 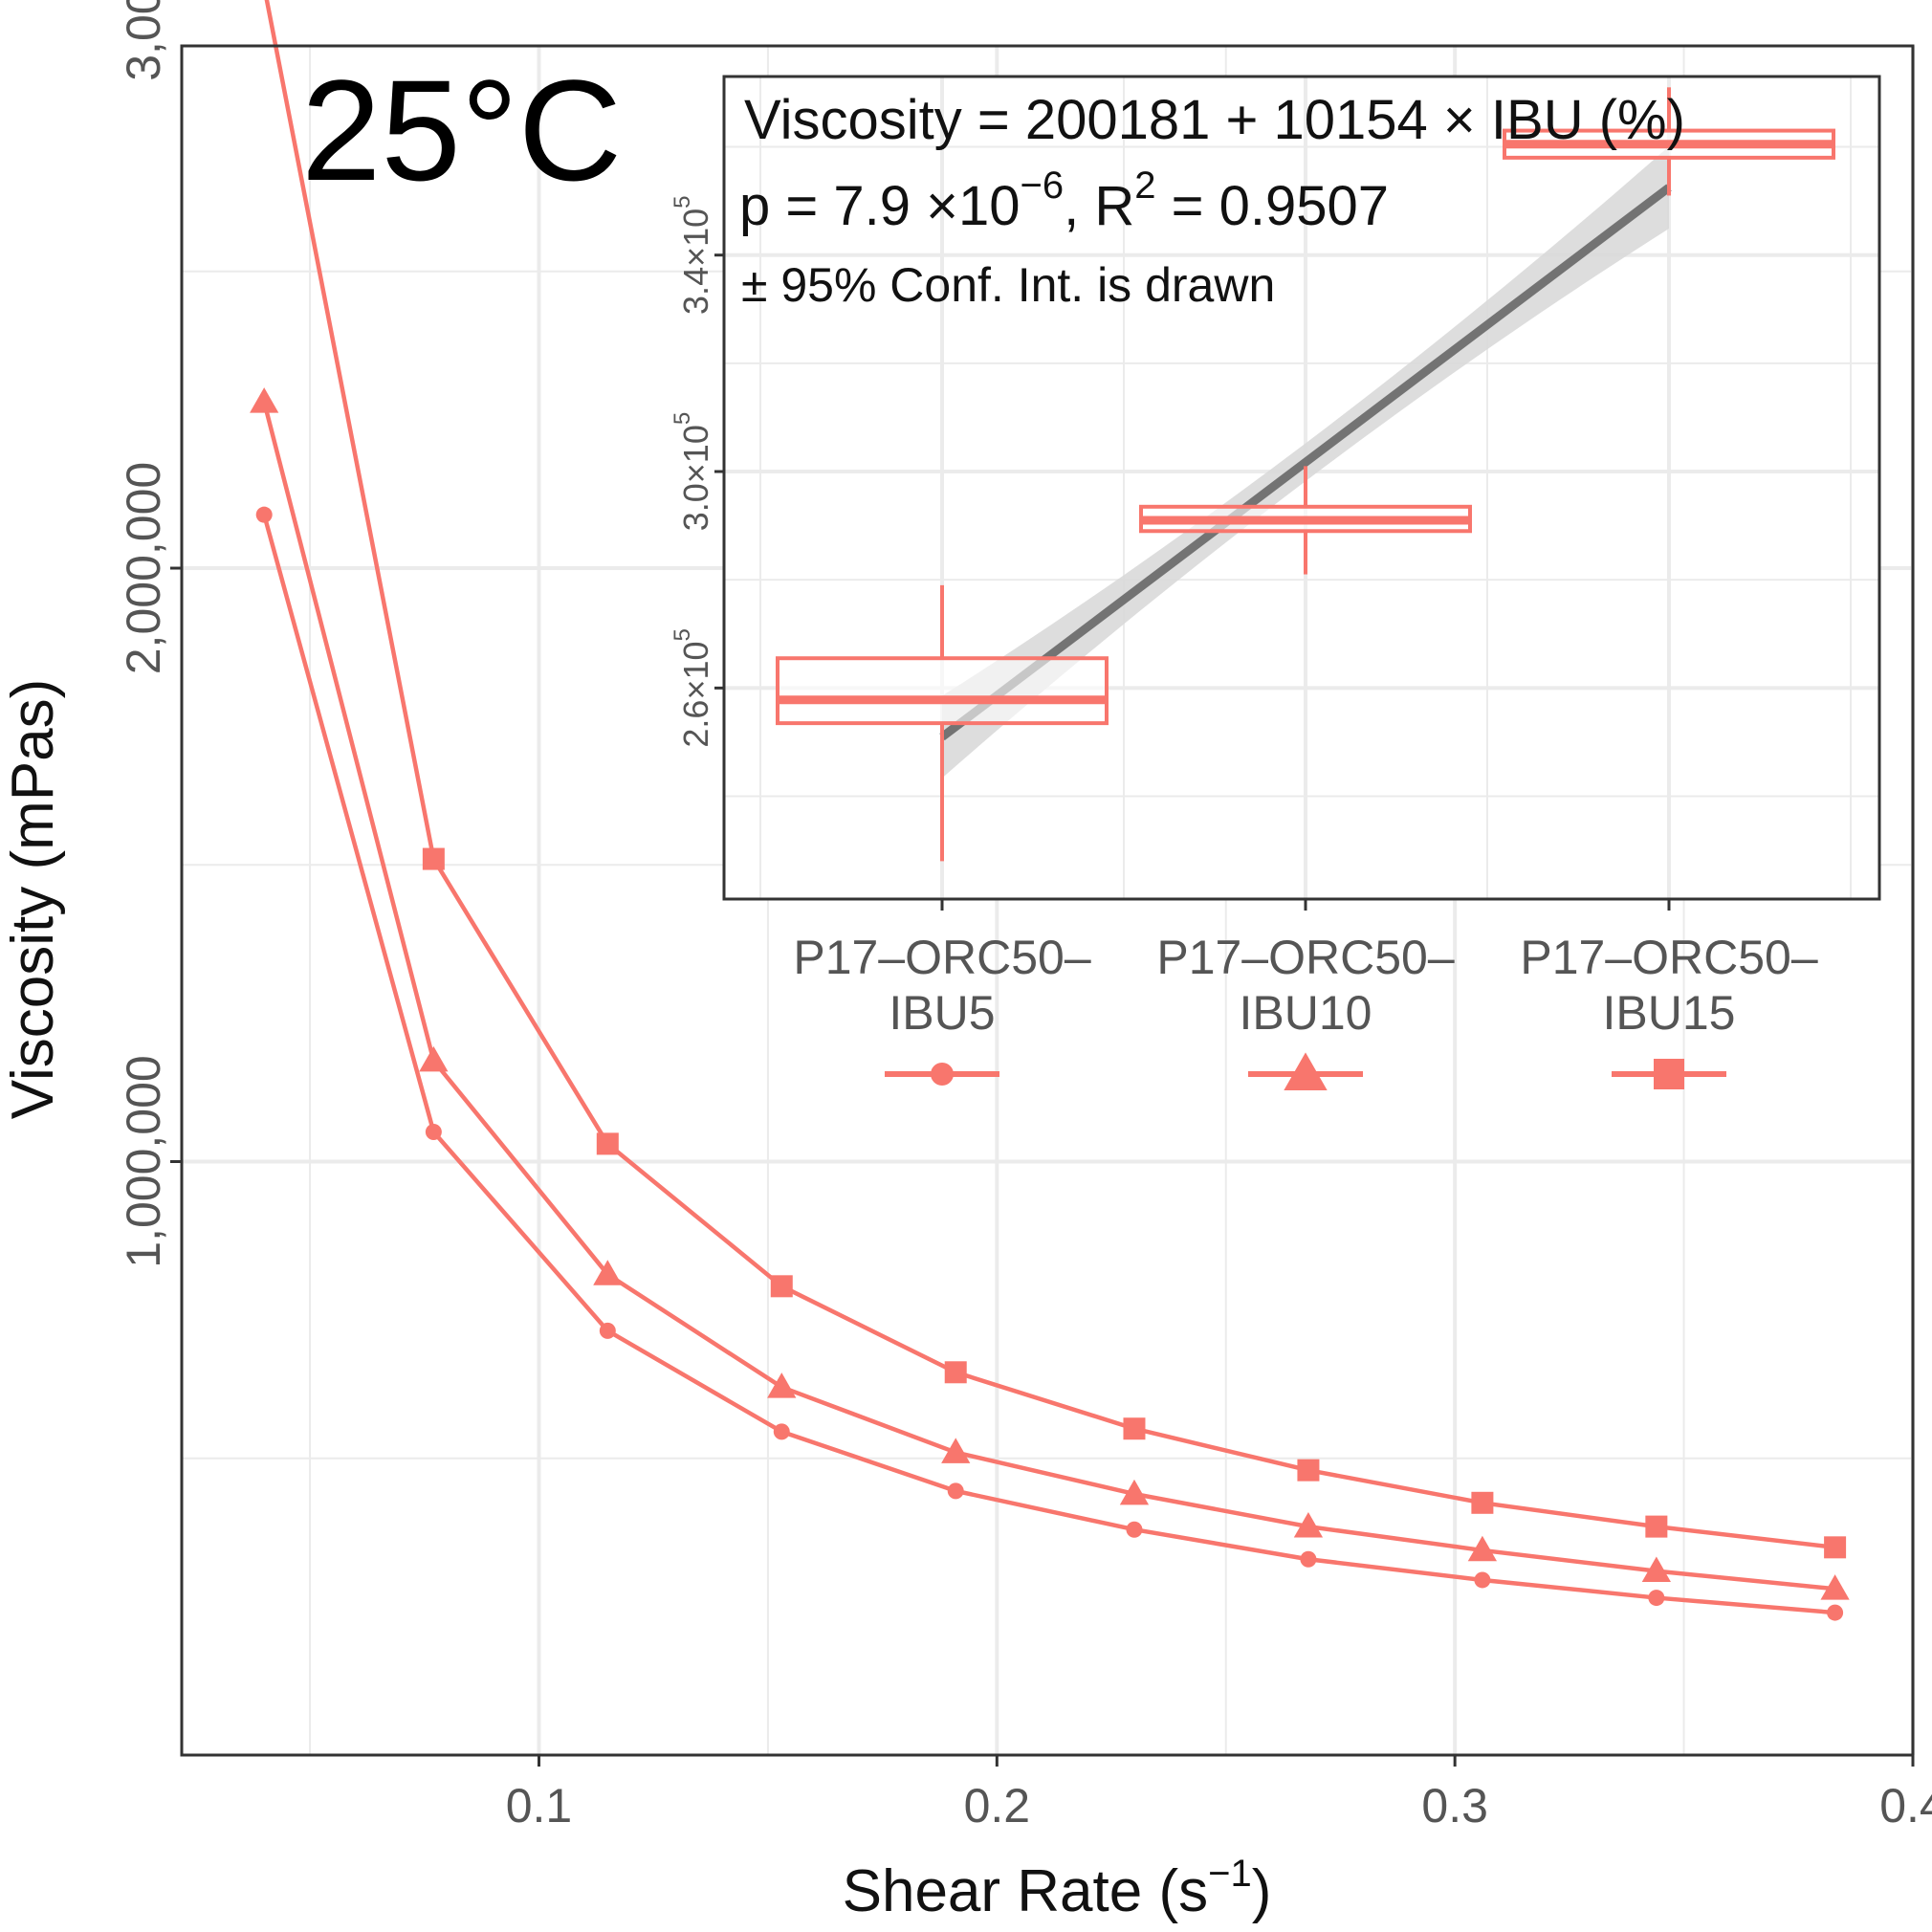 I want to click on inset-y-tick-label: 3.4×105, so click(x=692, y=254).